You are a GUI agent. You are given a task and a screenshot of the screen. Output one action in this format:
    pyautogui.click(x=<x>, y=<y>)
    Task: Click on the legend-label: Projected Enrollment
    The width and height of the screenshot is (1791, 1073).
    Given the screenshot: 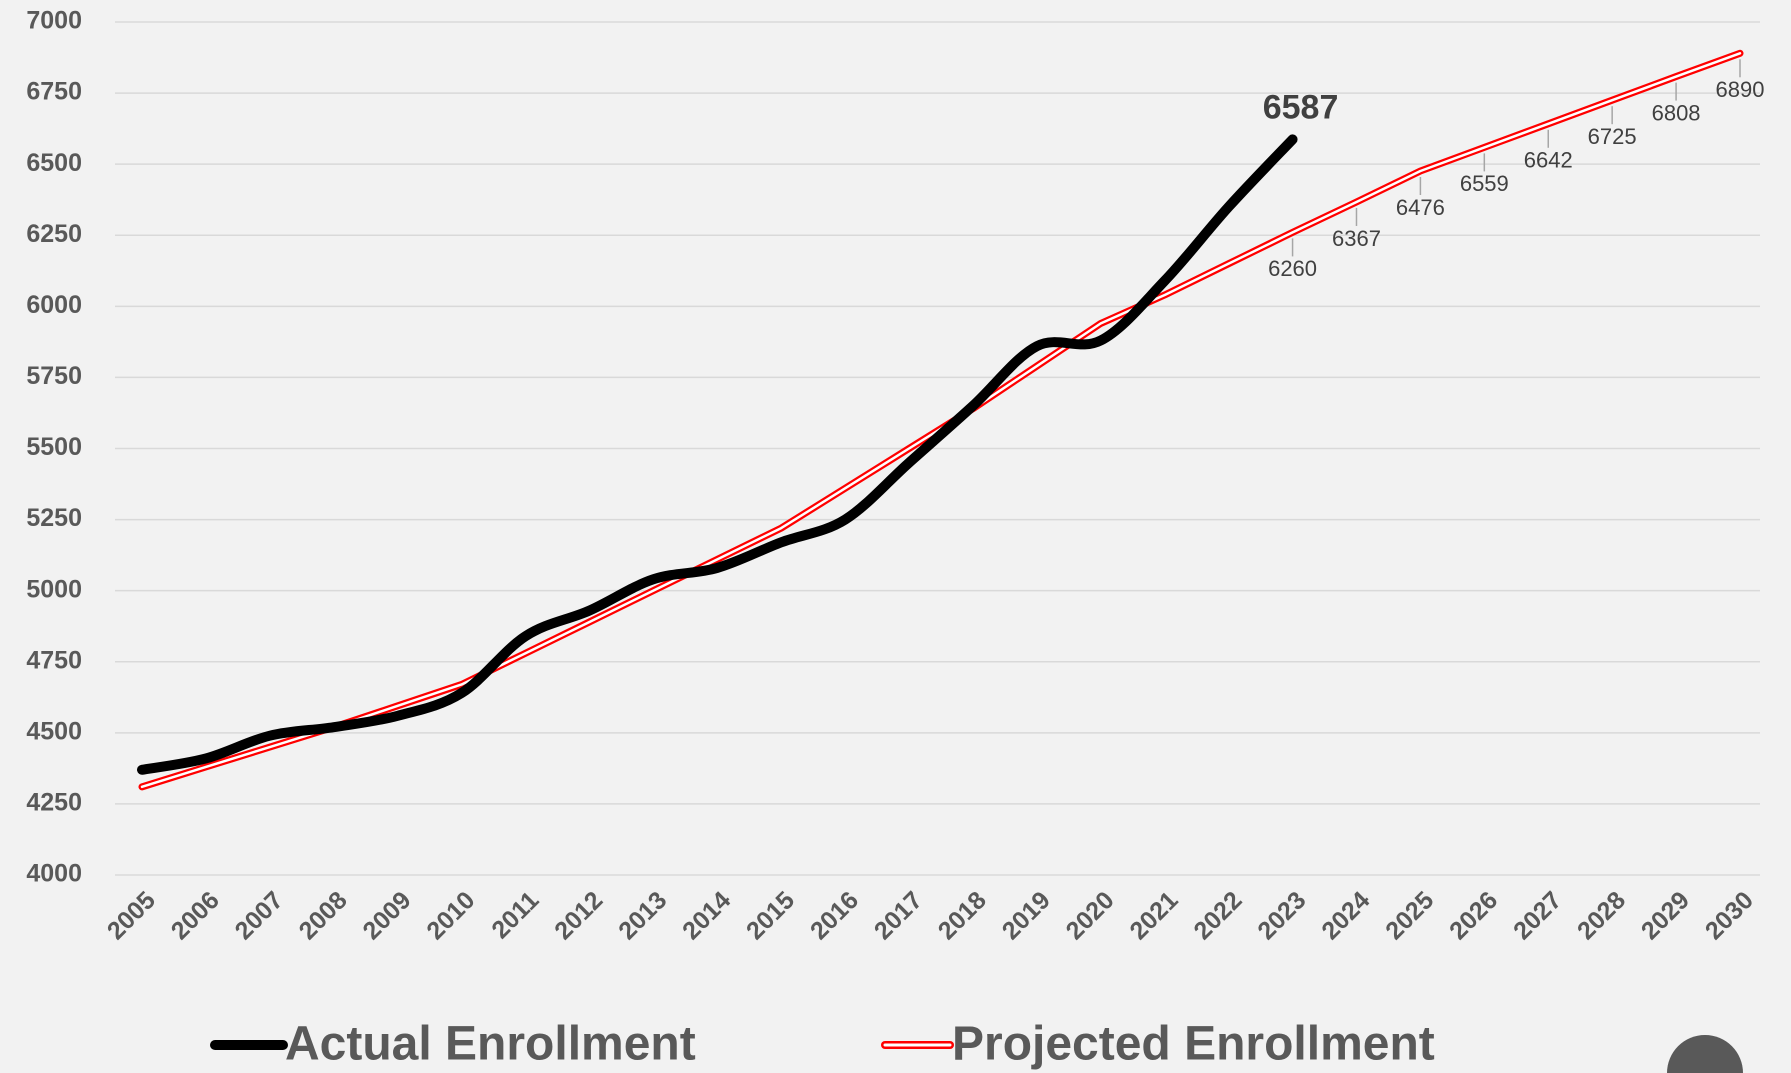 What is the action you would take?
    pyautogui.click(x=1193, y=1044)
    